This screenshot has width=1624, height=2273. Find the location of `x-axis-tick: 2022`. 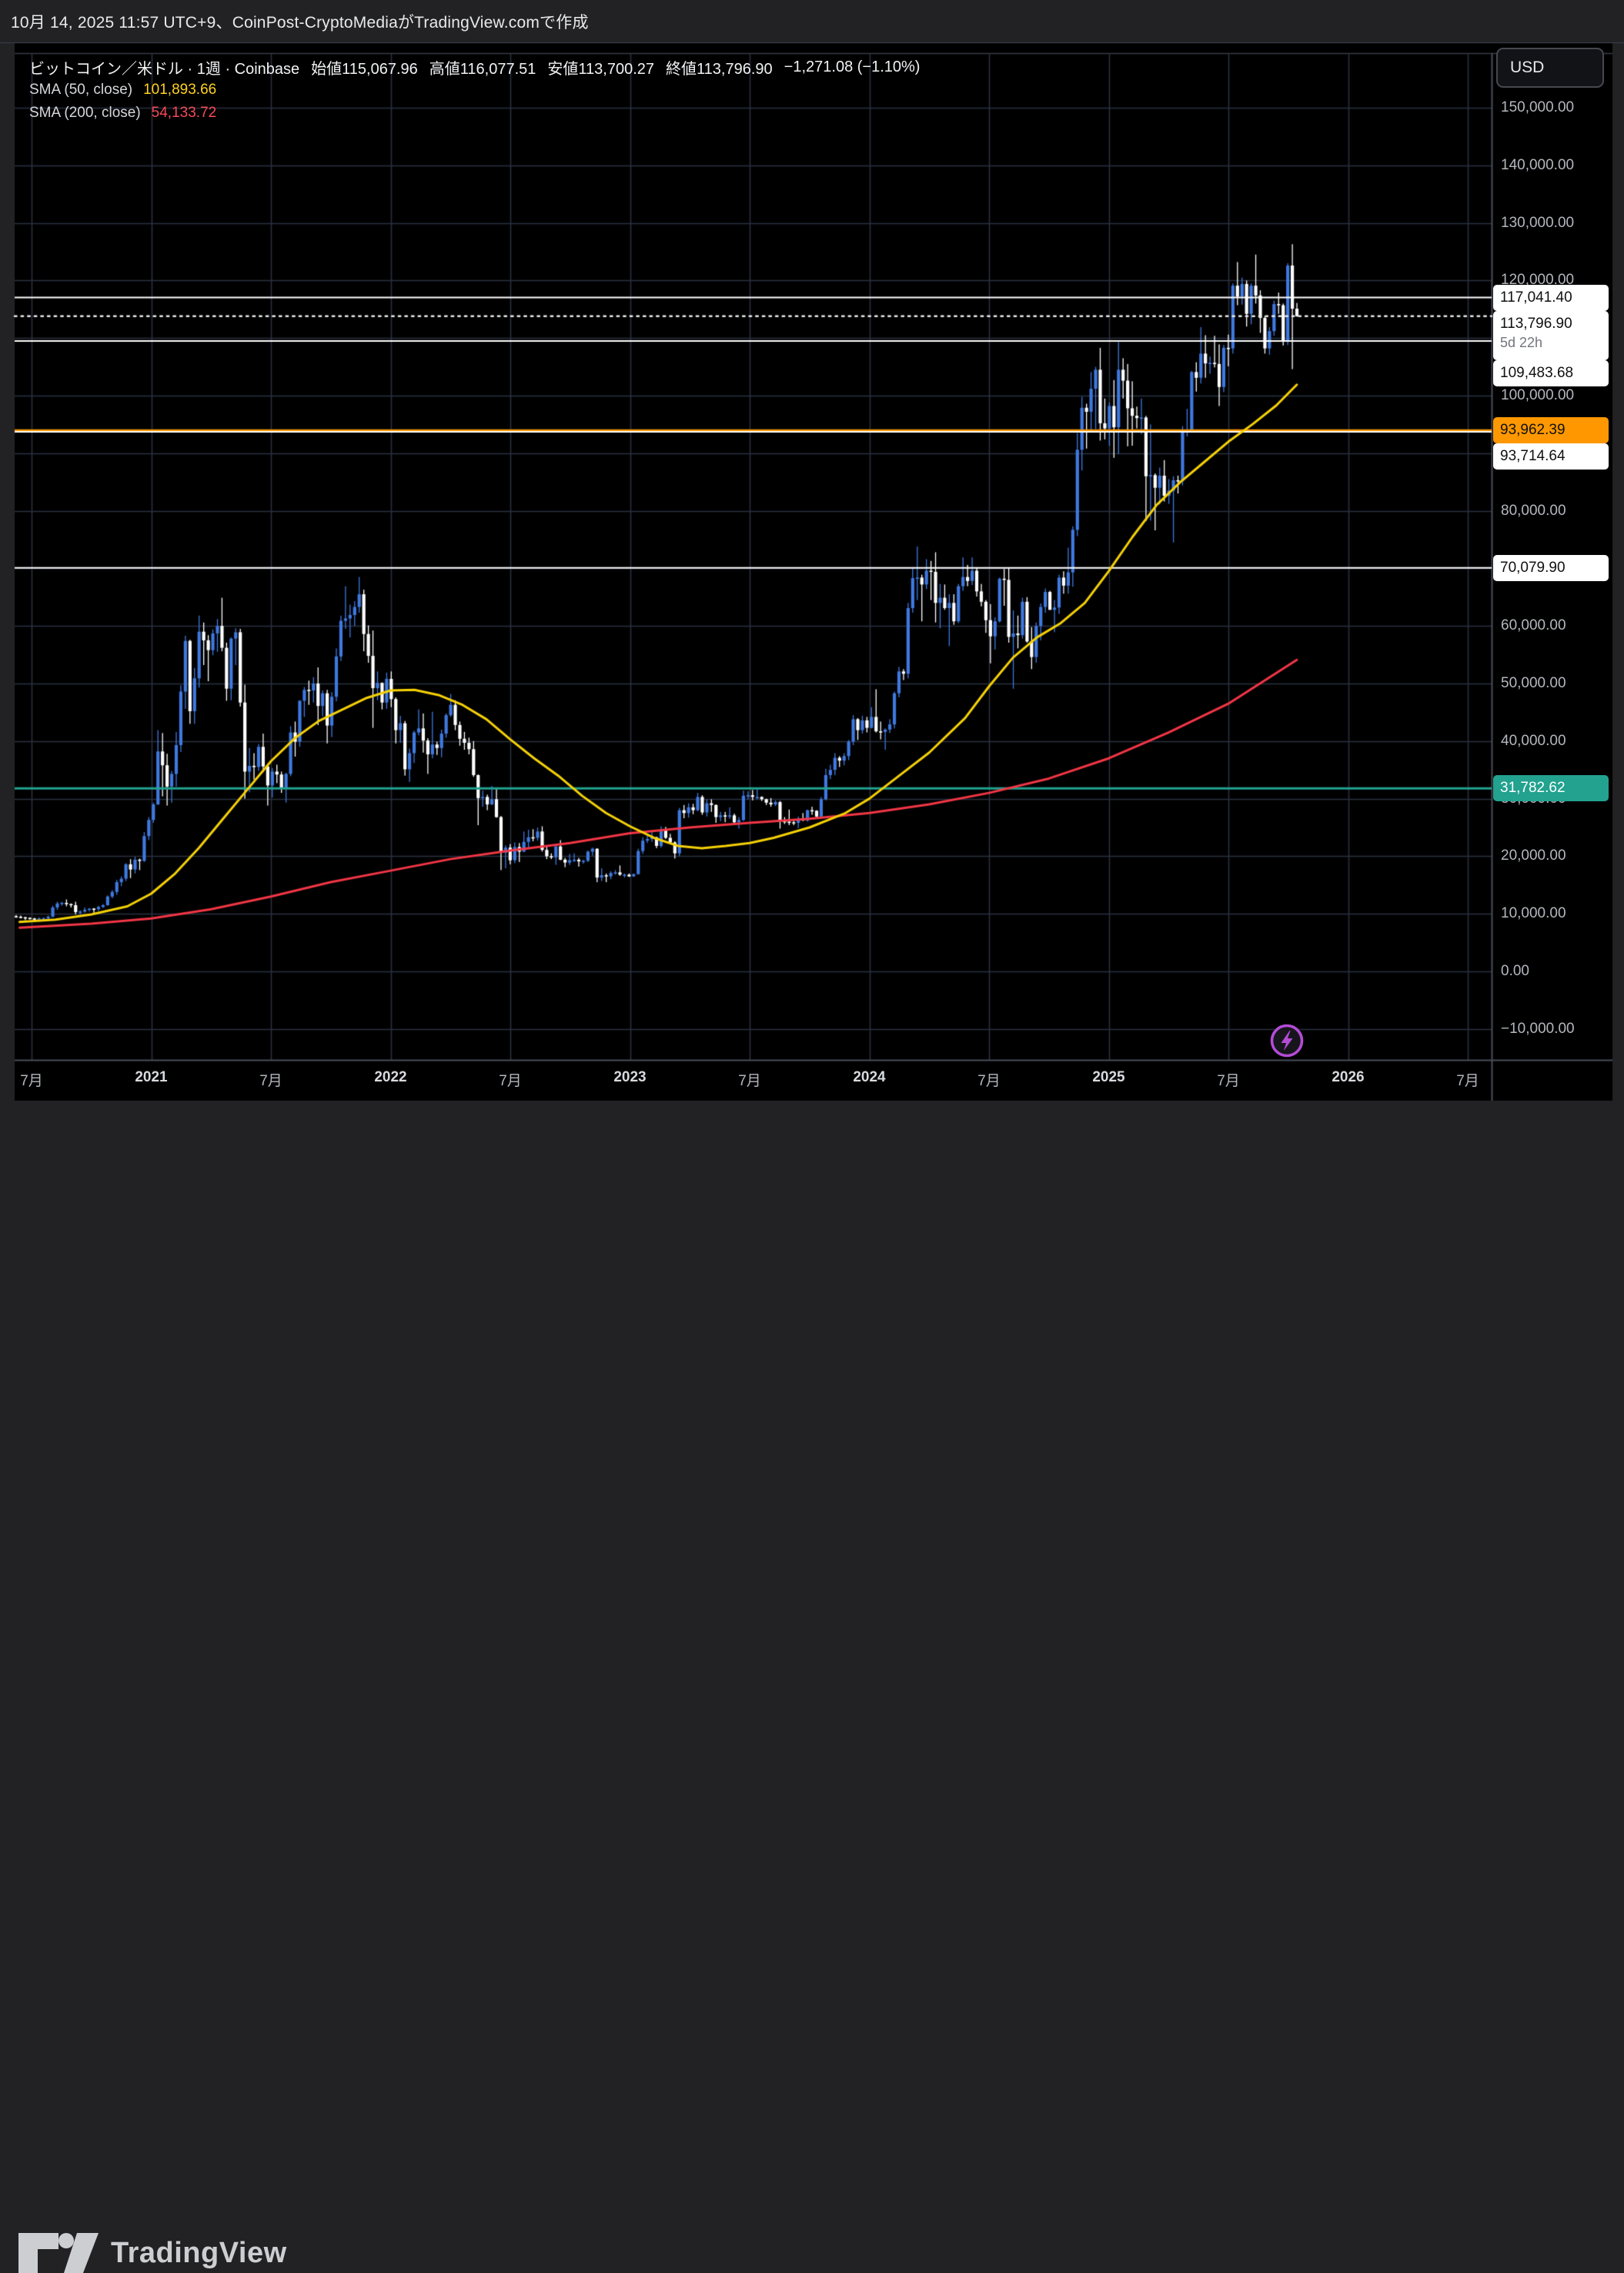

x-axis-tick: 2022 is located at coordinates (390, 1077).